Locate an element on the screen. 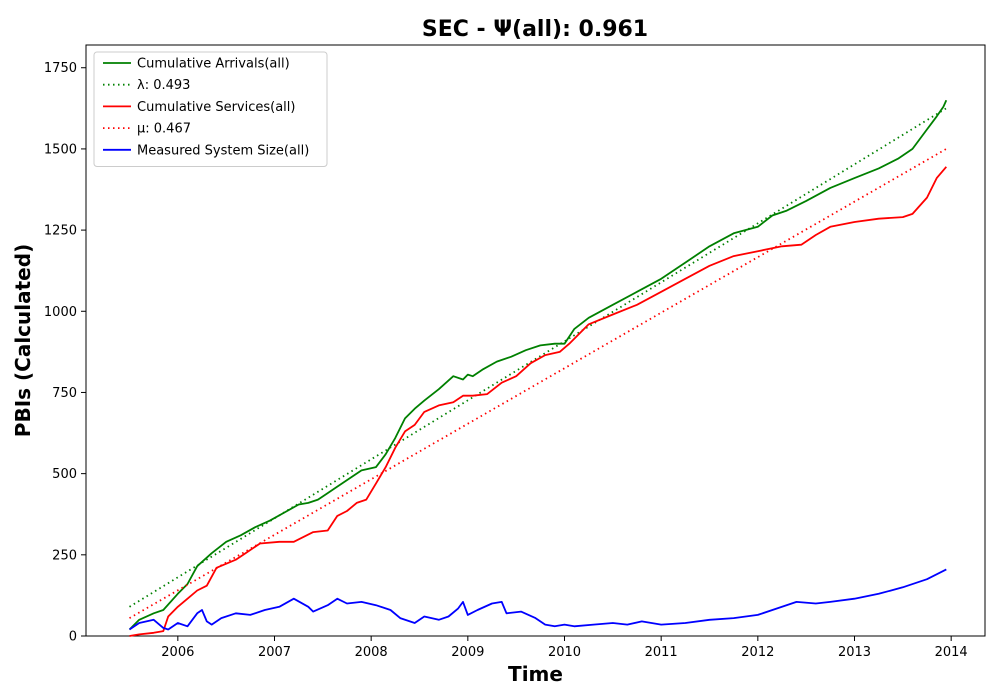 The image size is (1000, 700). y-tick-label: 1000 is located at coordinates (60, 312).